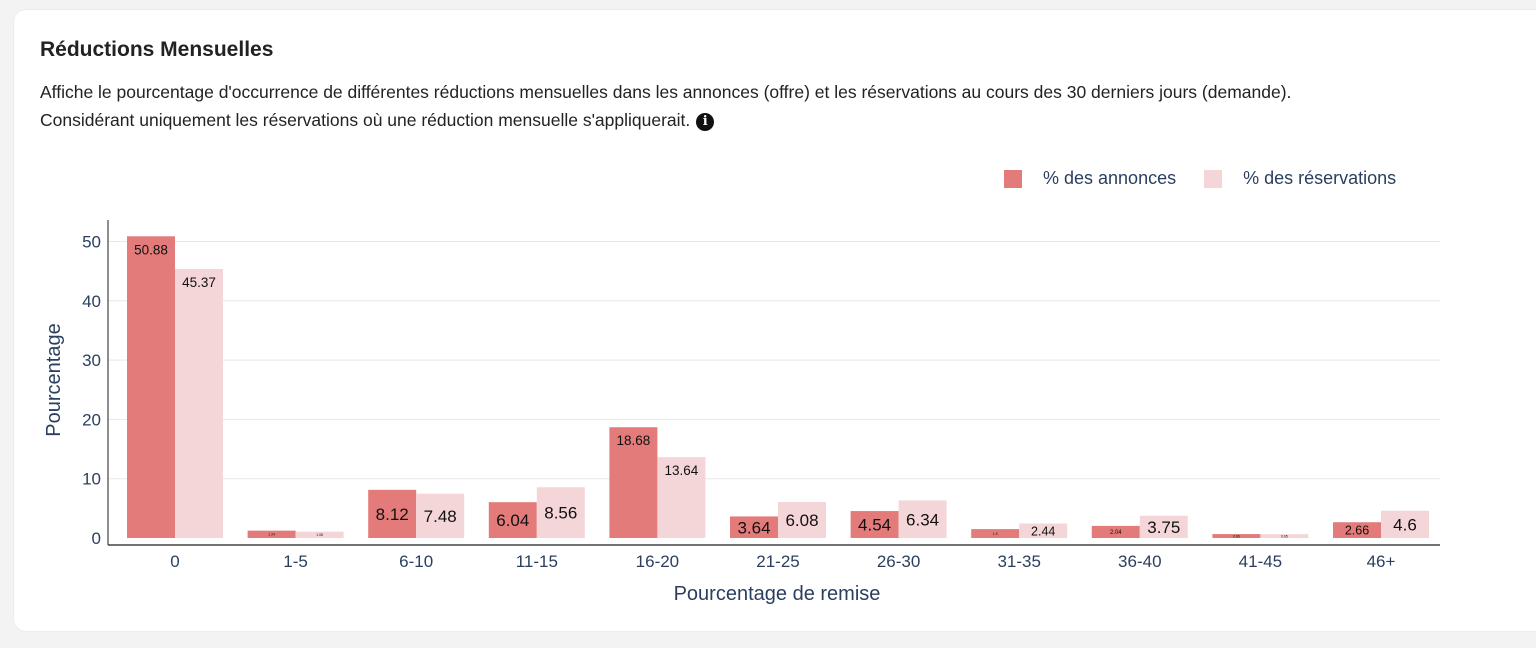  I want to click on x-tick-label: 6-10, so click(416, 561).